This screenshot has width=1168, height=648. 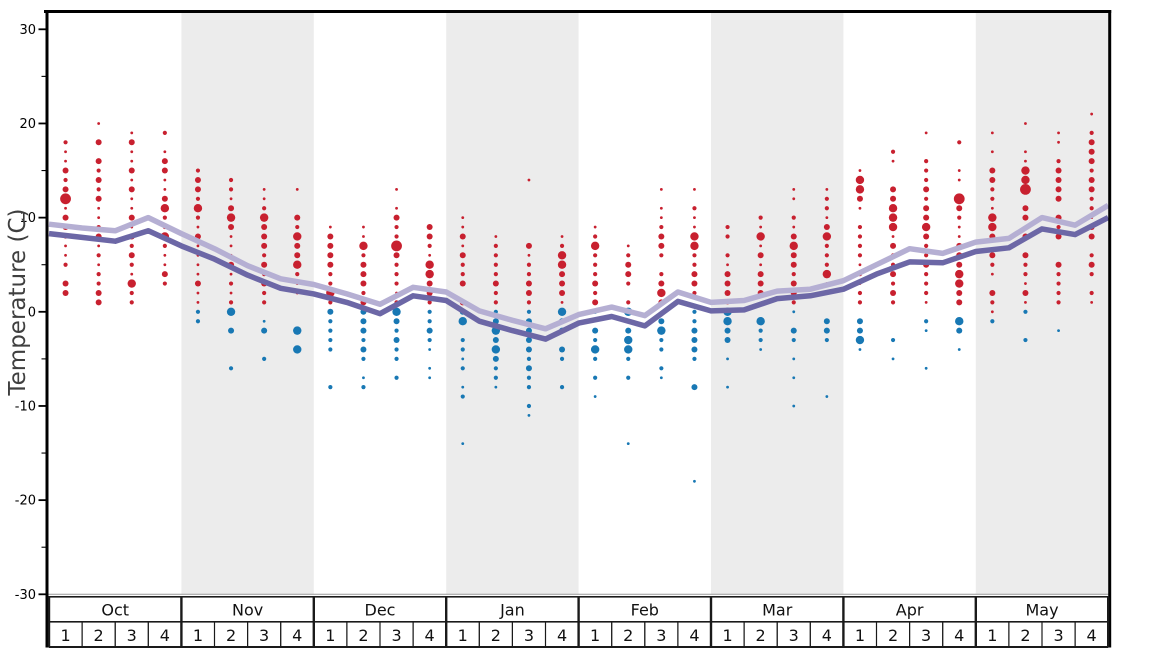 I want to click on week-number-label: 1, so click(x=198, y=635).